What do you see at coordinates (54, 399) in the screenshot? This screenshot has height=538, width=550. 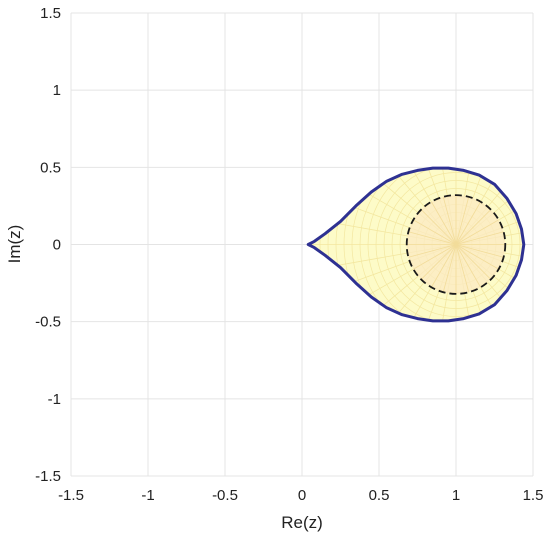 I see `y-tick-label: -1` at bounding box center [54, 399].